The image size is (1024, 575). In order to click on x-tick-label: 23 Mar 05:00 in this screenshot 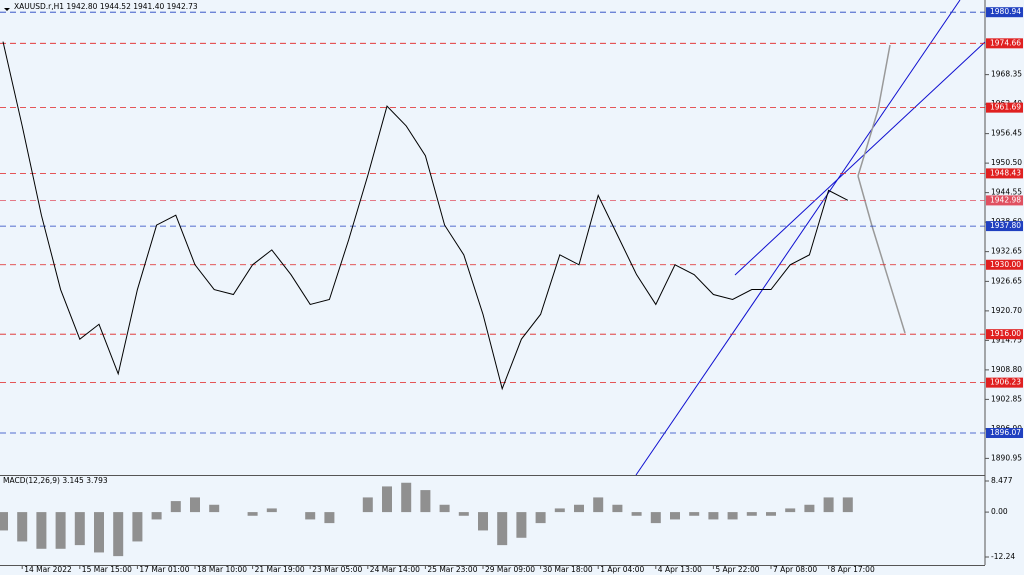, I will do `click(337, 569)`.